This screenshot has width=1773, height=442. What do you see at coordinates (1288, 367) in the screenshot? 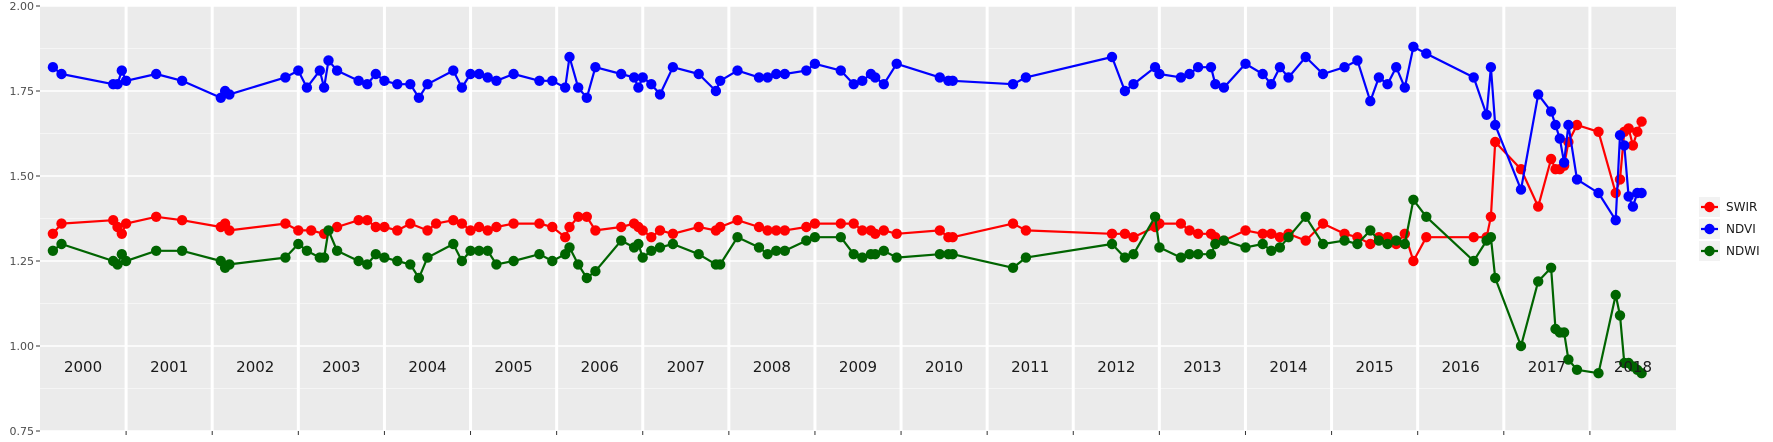
I see `year-label: 2014` at bounding box center [1288, 367].